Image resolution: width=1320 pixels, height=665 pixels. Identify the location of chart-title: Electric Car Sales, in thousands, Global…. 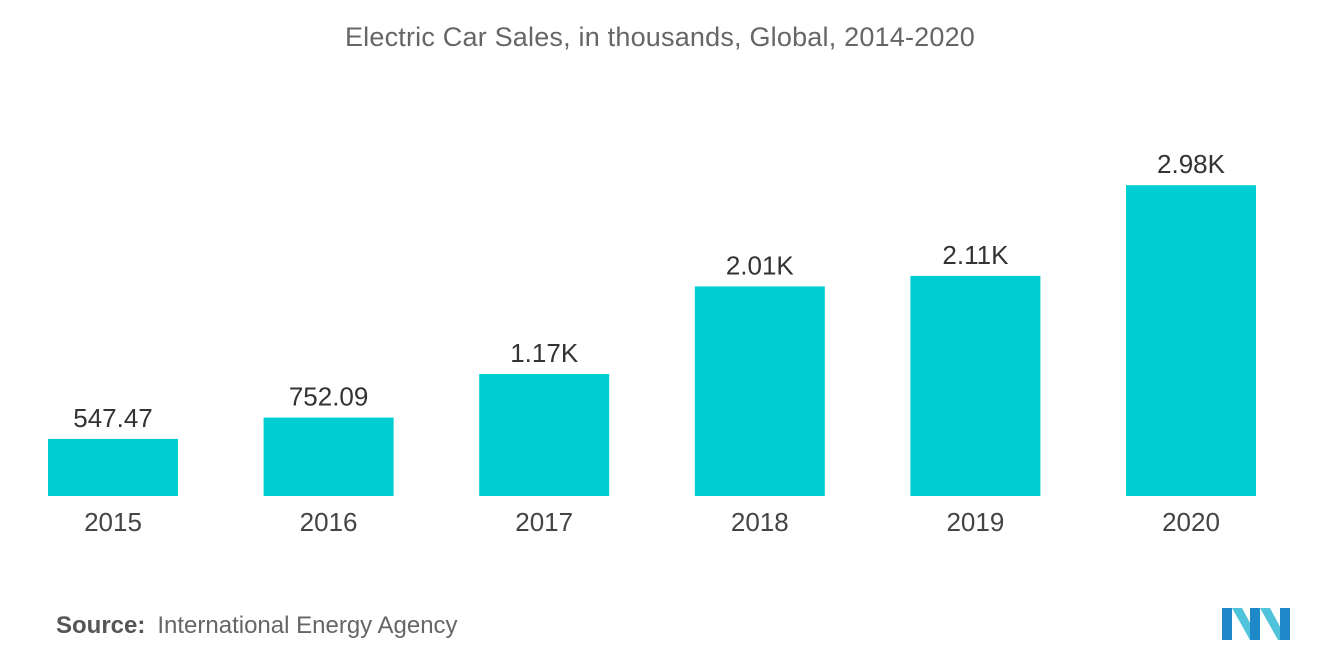
(660, 37).